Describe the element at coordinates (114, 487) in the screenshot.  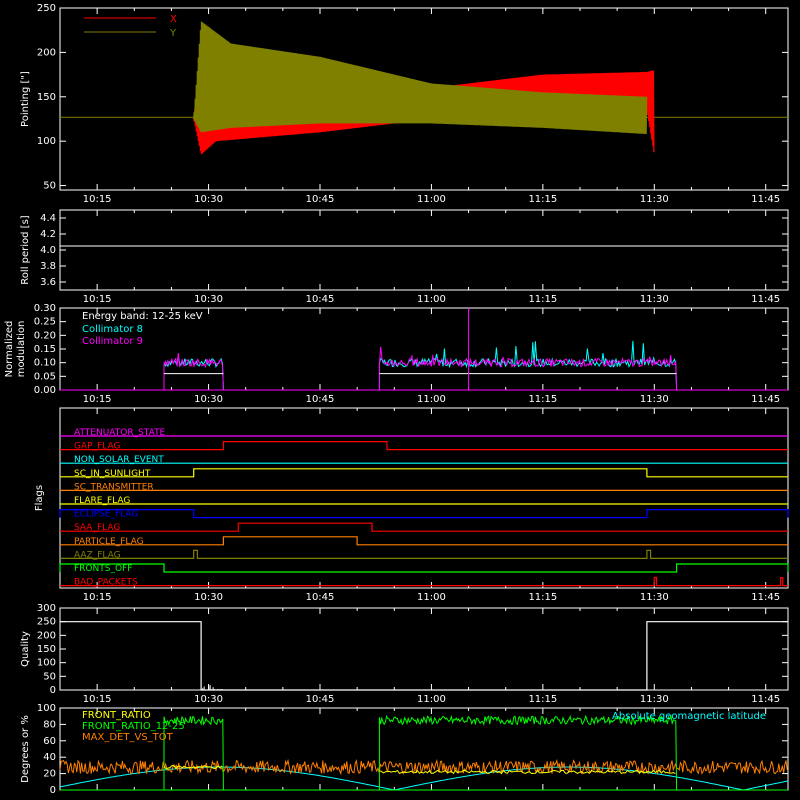
I see `flag-label-sc_transmitter: SC_TRANSMITTER` at that location.